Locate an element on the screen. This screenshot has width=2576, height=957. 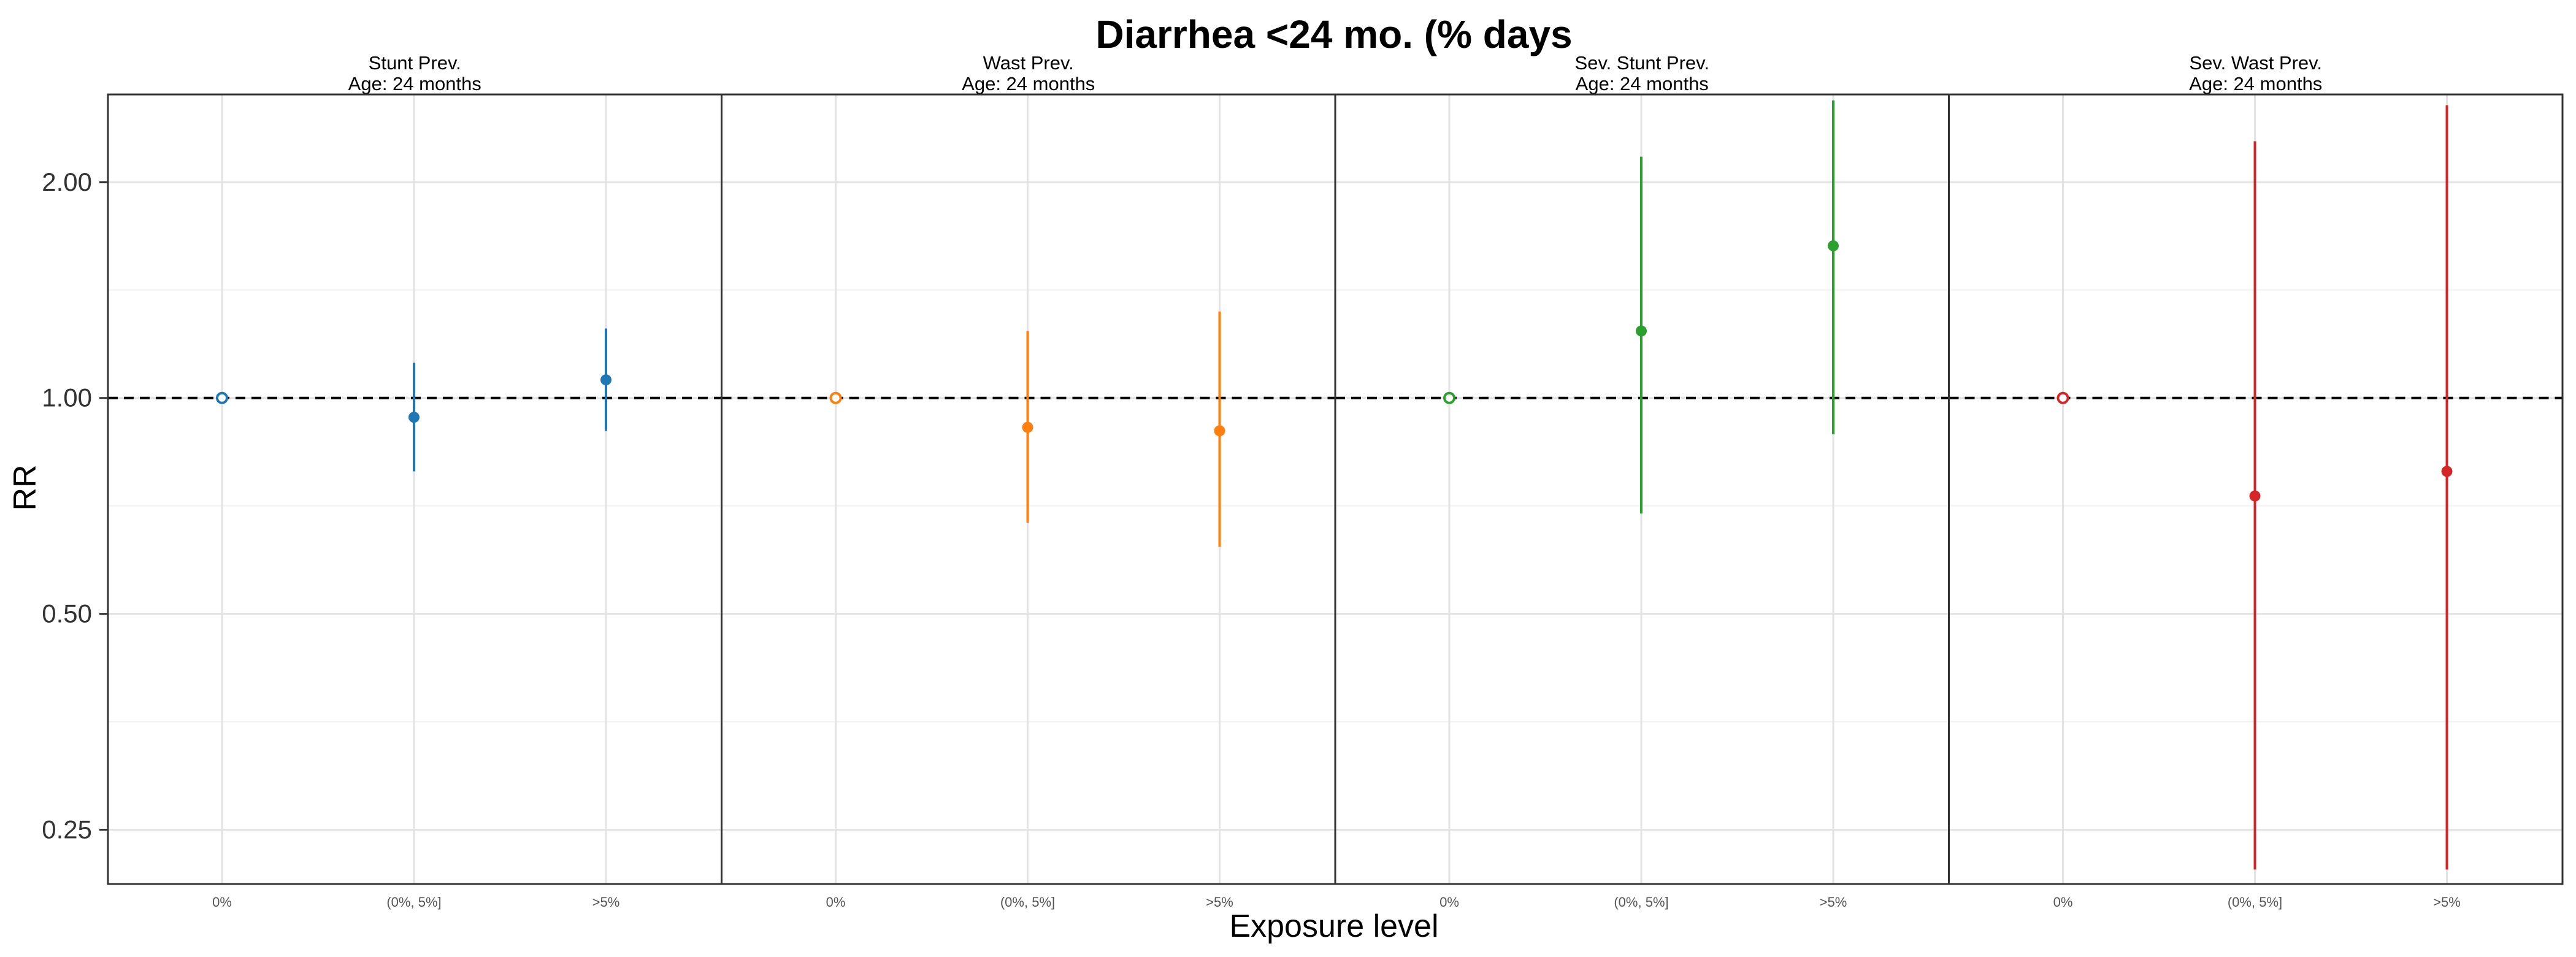
y-tick-label: 2.00 is located at coordinates (67, 182).